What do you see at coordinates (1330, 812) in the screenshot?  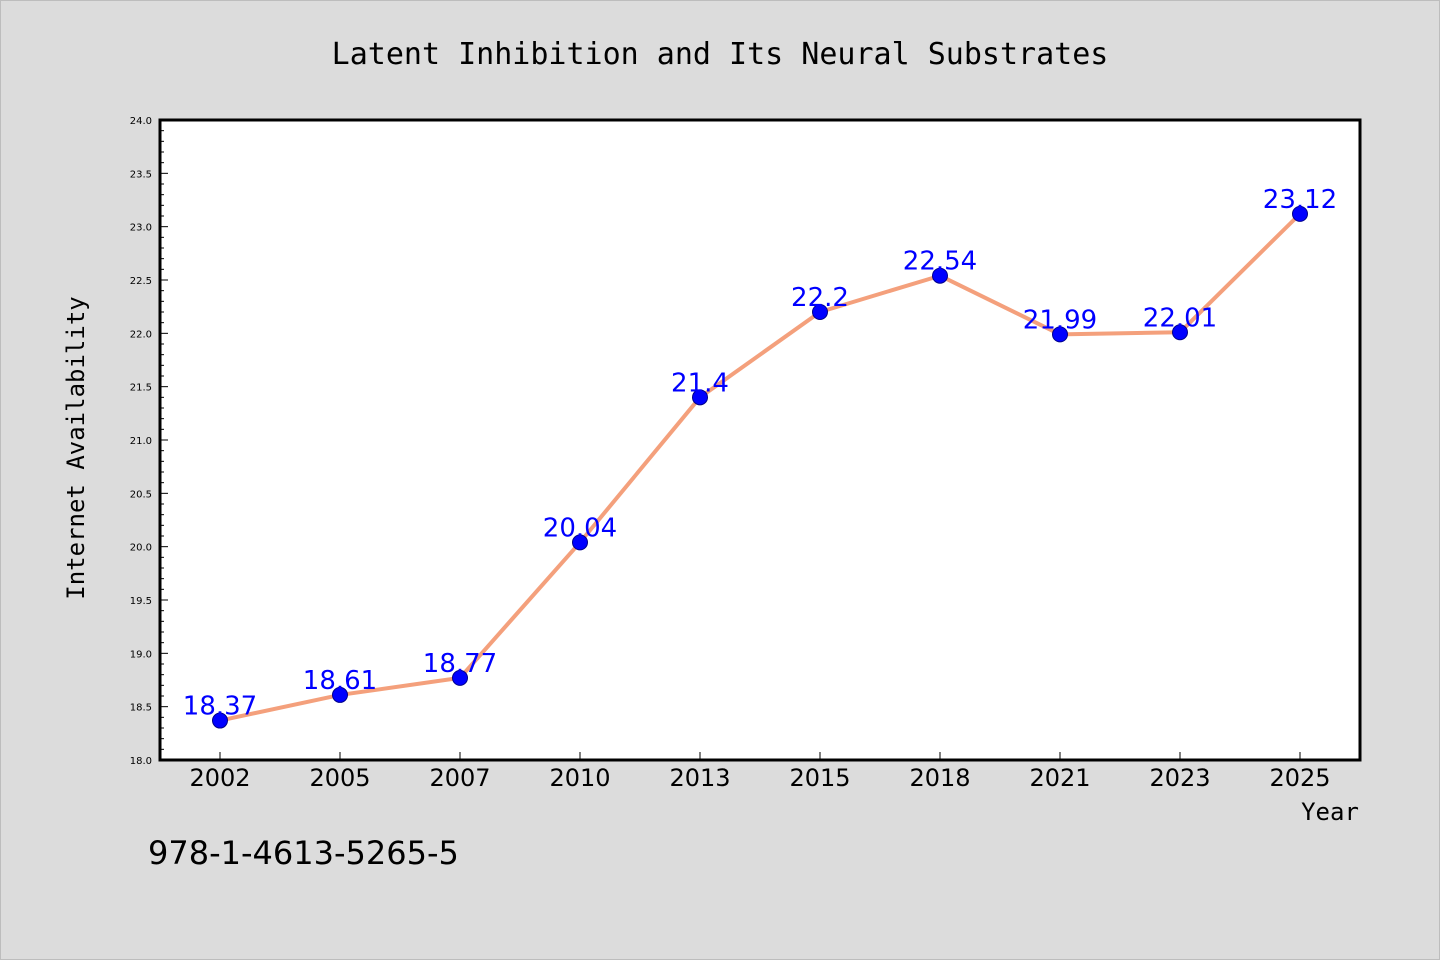 I see `x-axis-label: Year` at bounding box center [1330, 812].